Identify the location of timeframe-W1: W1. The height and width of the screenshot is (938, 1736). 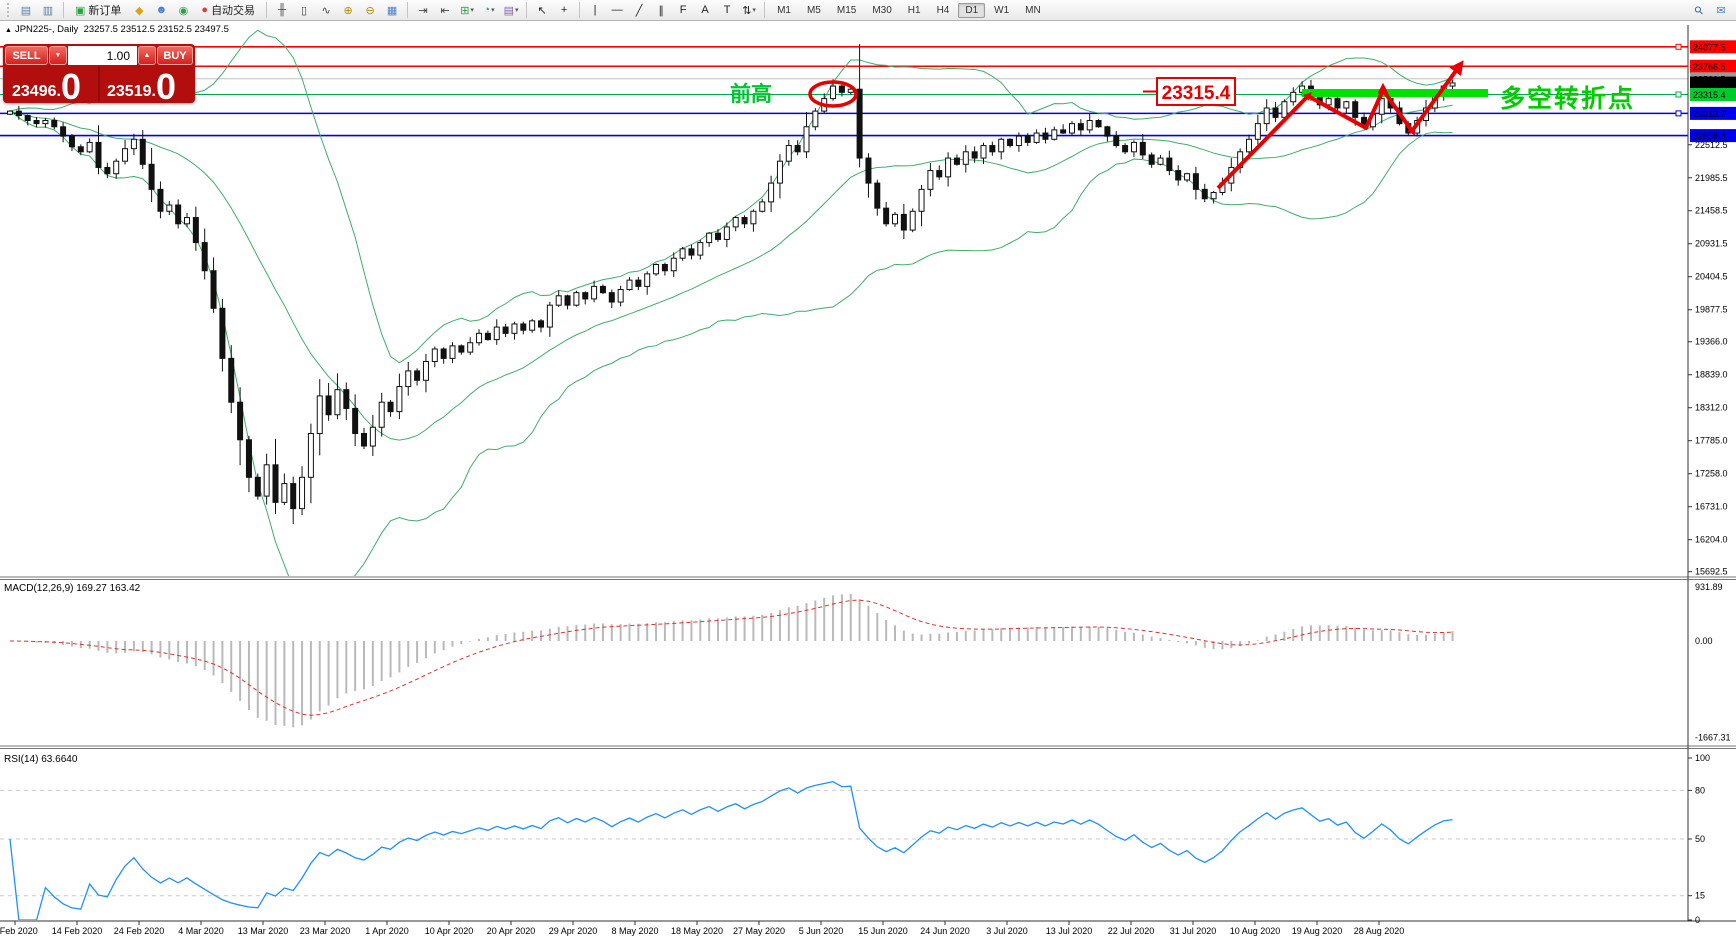
(1002, 10).